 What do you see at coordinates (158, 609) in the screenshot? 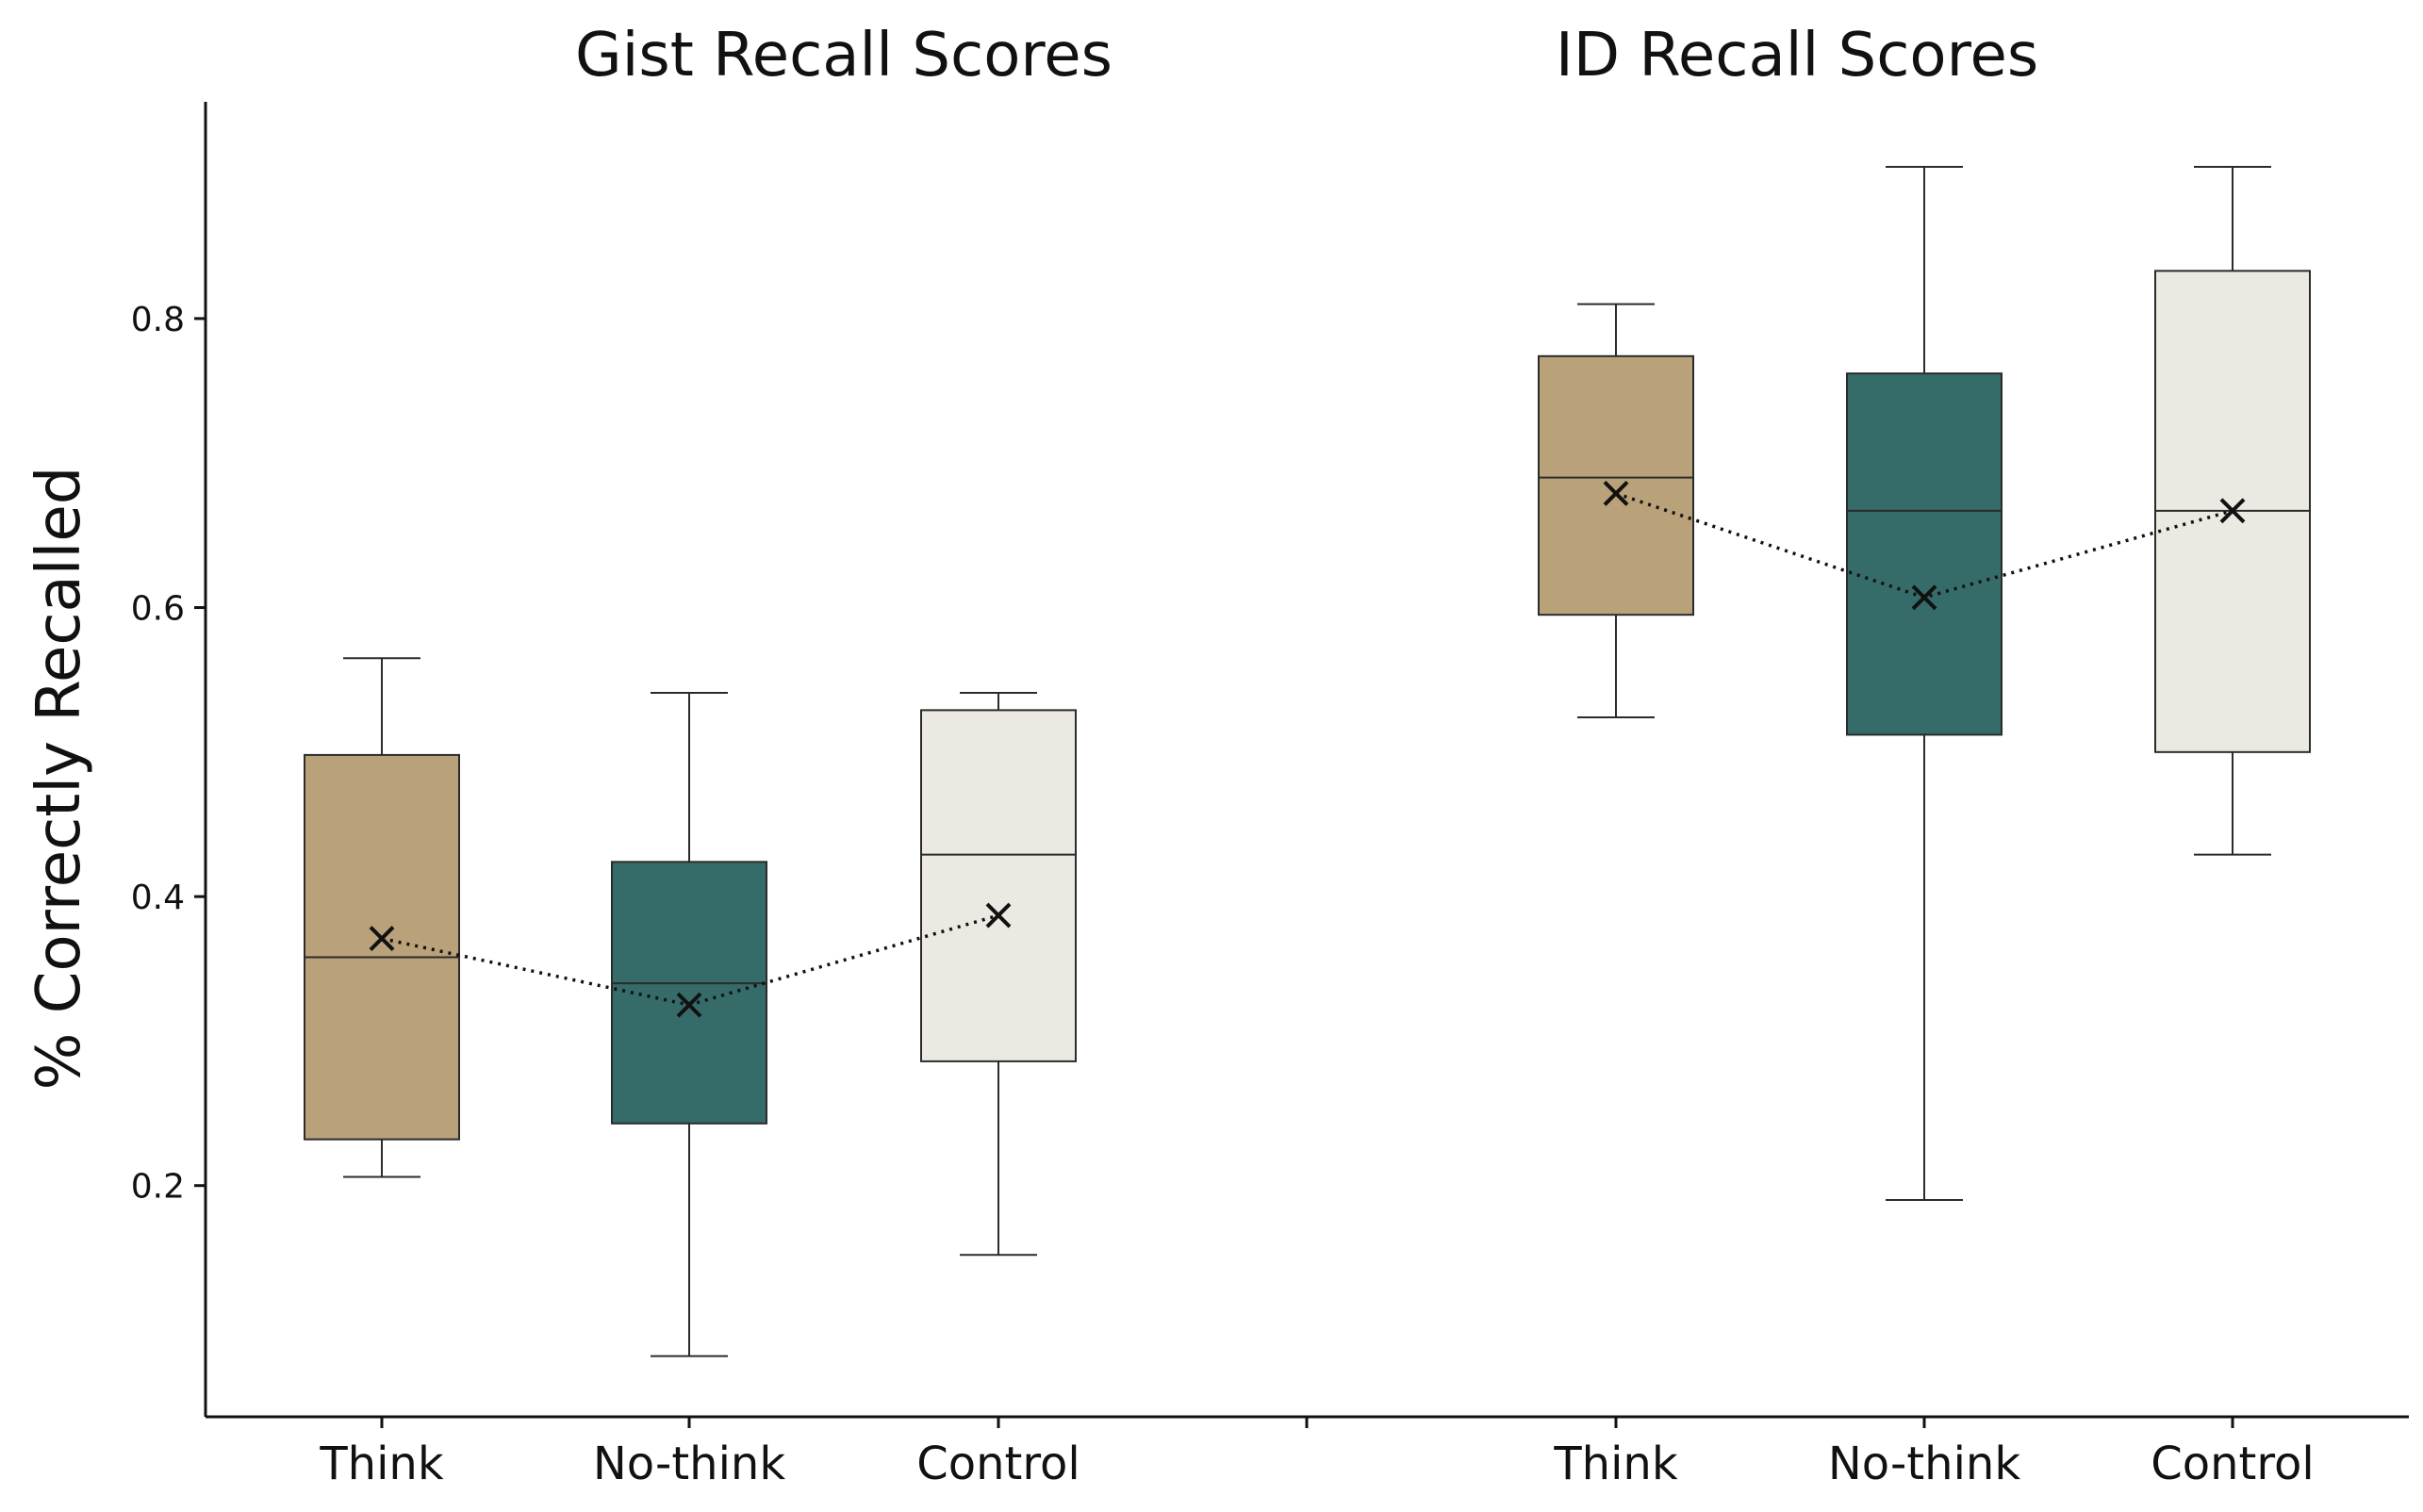
I see `y-tick-label: 0.6` at bounding box center [158, 609].